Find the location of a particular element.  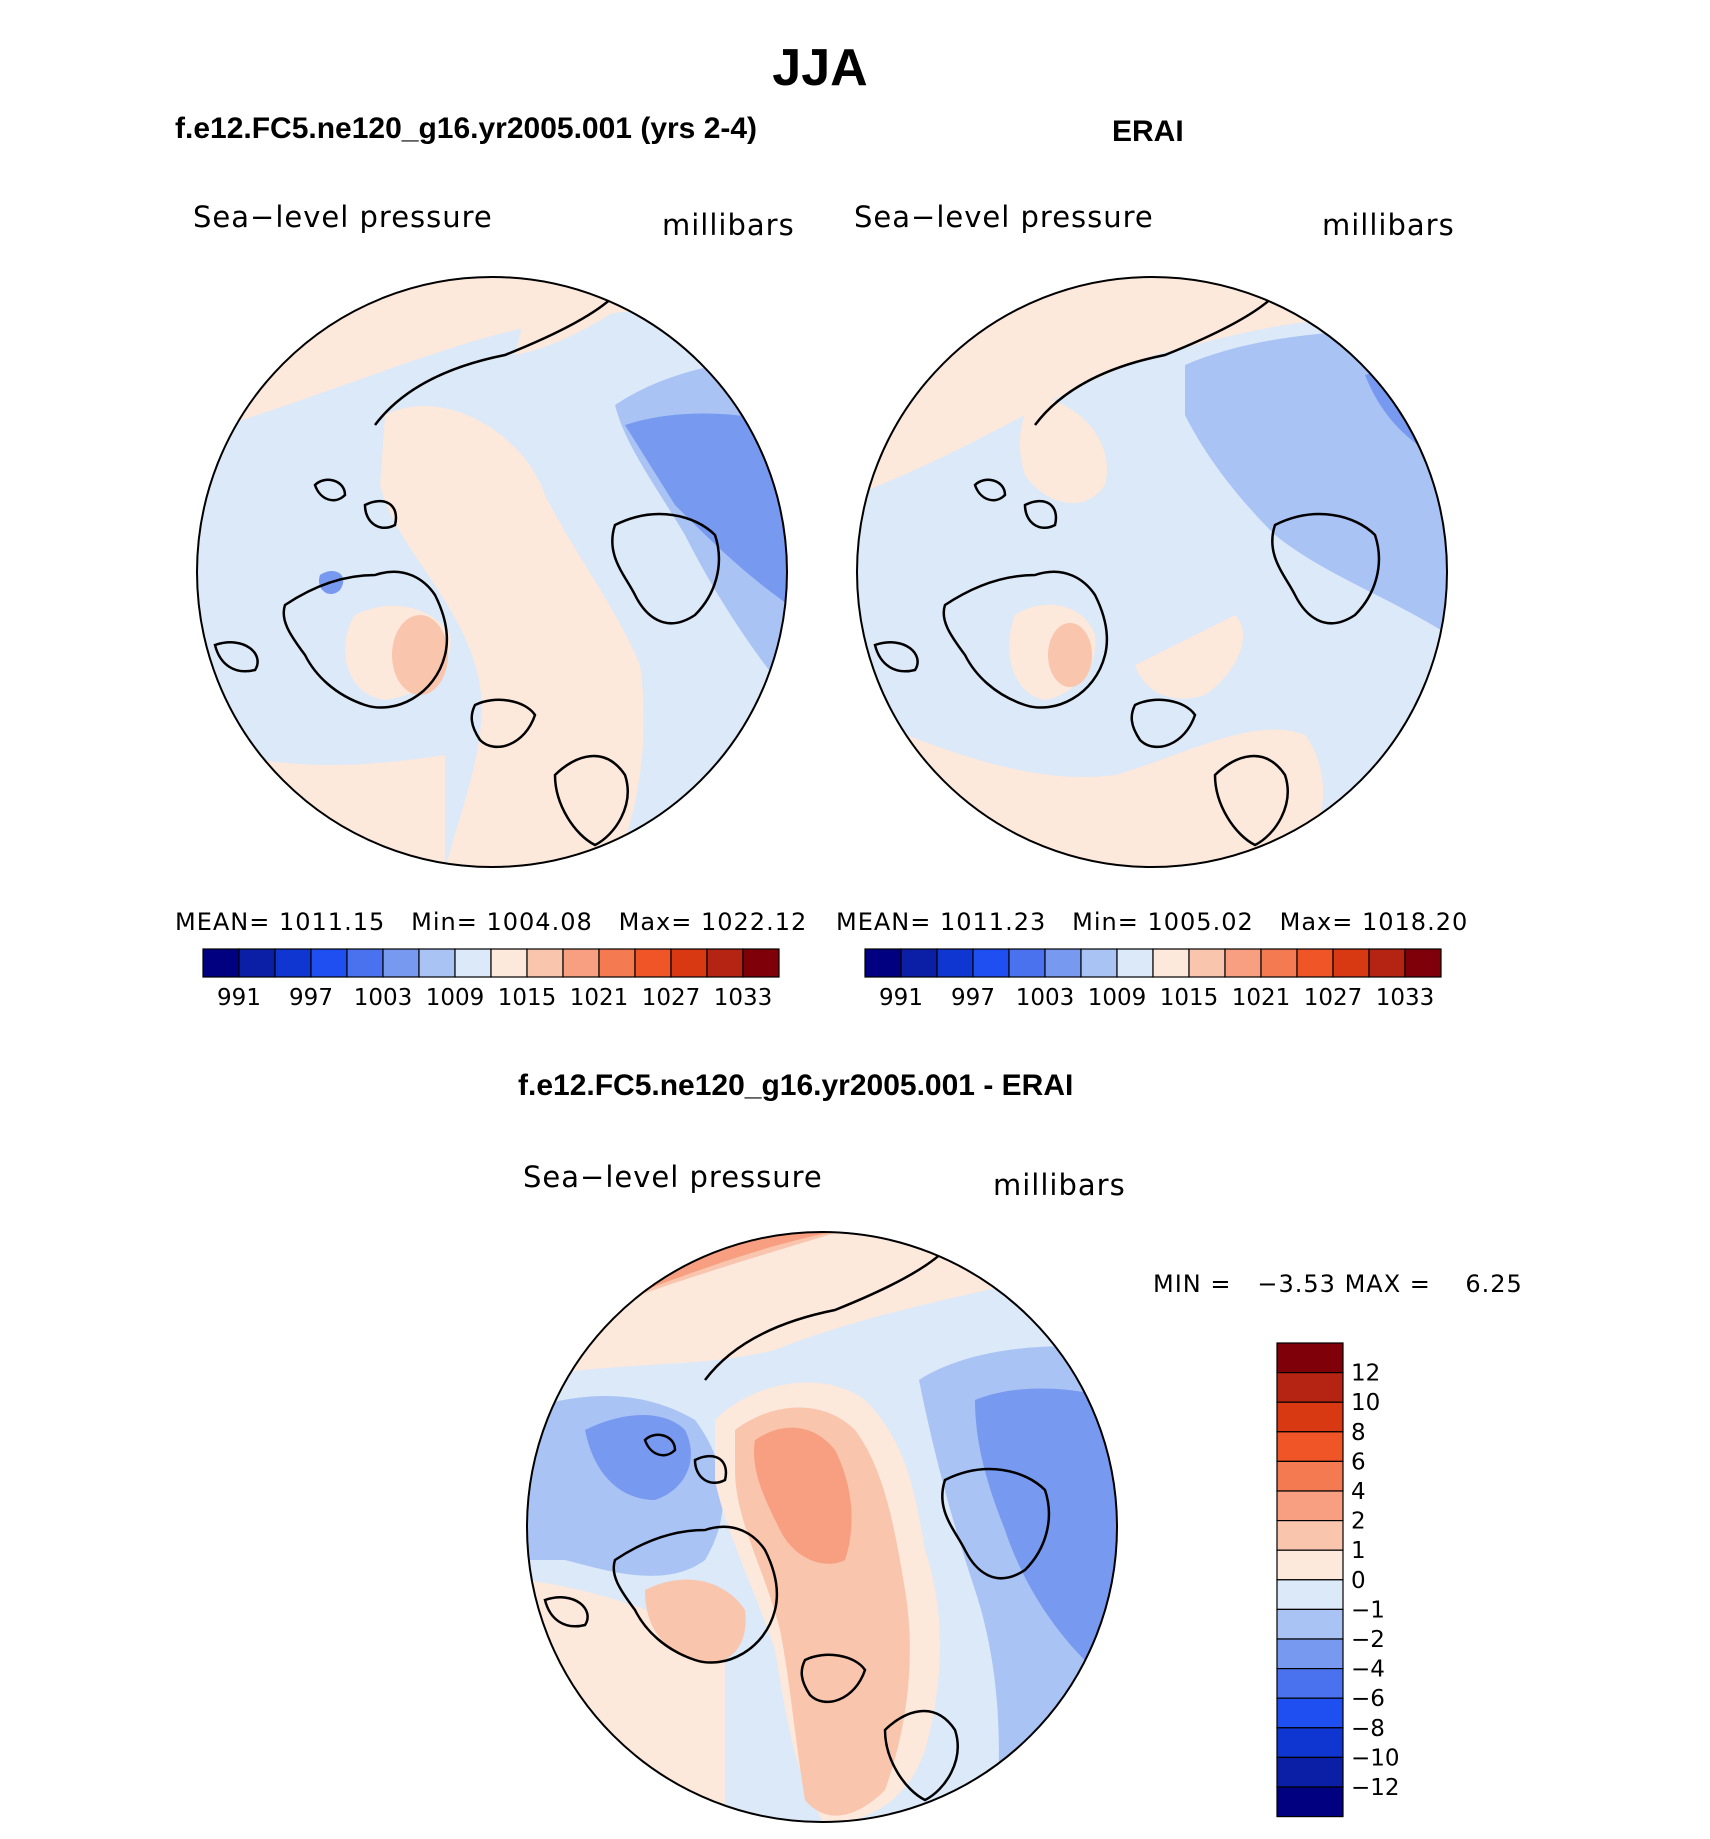

panel1-colorbar-tick-label: 1003 is located at coordinates (383, 998).